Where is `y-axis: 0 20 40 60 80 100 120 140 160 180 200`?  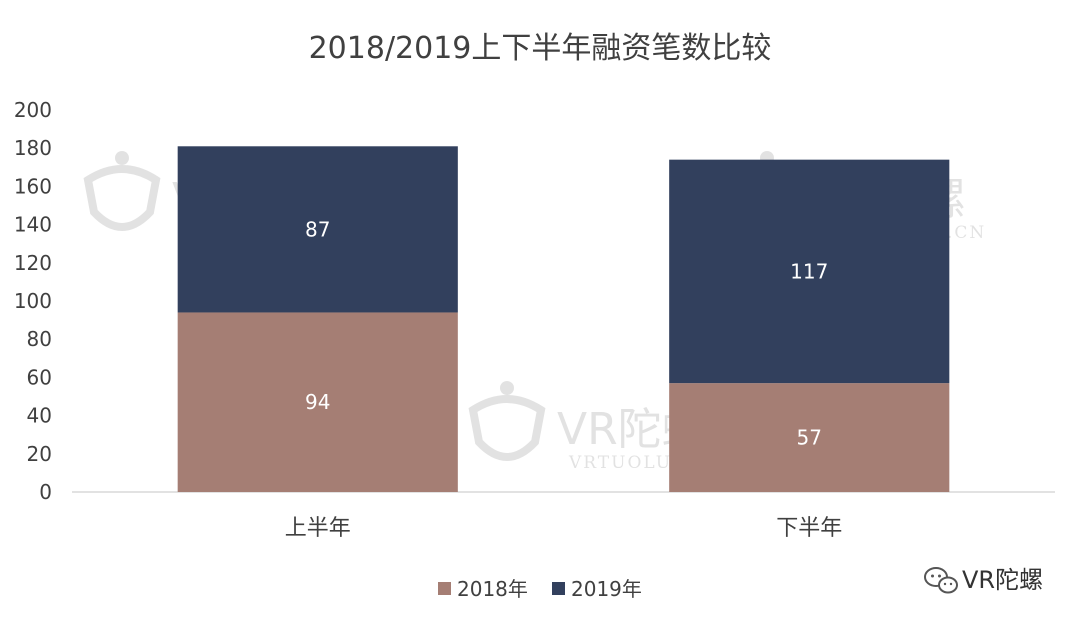
y-axis: 0 20 40 60 80 100 120 140 160 180 200 is located at coordinates (33, 301).